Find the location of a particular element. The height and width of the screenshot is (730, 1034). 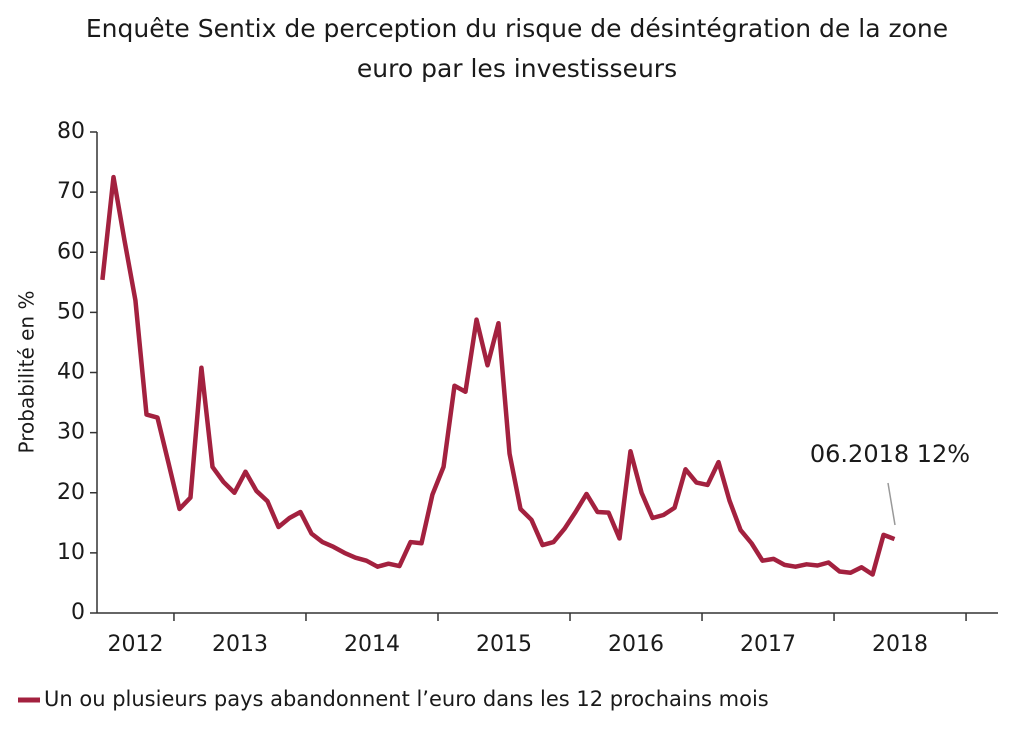

x-tick-label: 2014 is located at coordinates (372, 644).